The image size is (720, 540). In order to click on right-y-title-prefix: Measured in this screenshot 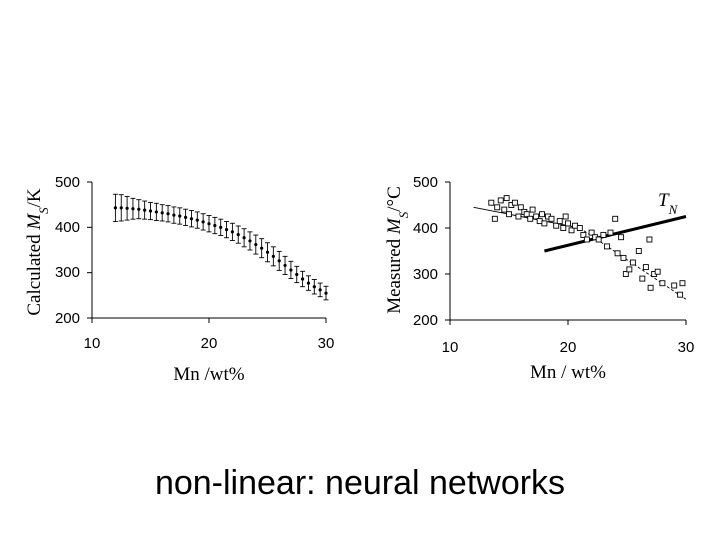, I will do `click(394, 274)`.